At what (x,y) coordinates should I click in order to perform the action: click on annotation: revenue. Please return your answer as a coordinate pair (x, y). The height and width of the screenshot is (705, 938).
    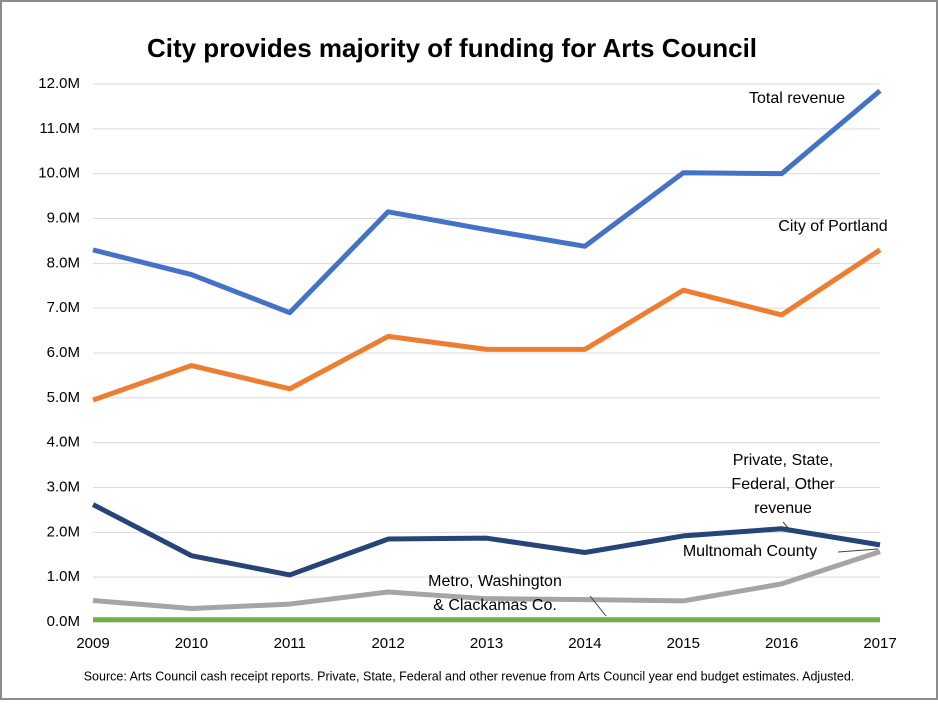
    Looking at the image, I should click on (783, 508).